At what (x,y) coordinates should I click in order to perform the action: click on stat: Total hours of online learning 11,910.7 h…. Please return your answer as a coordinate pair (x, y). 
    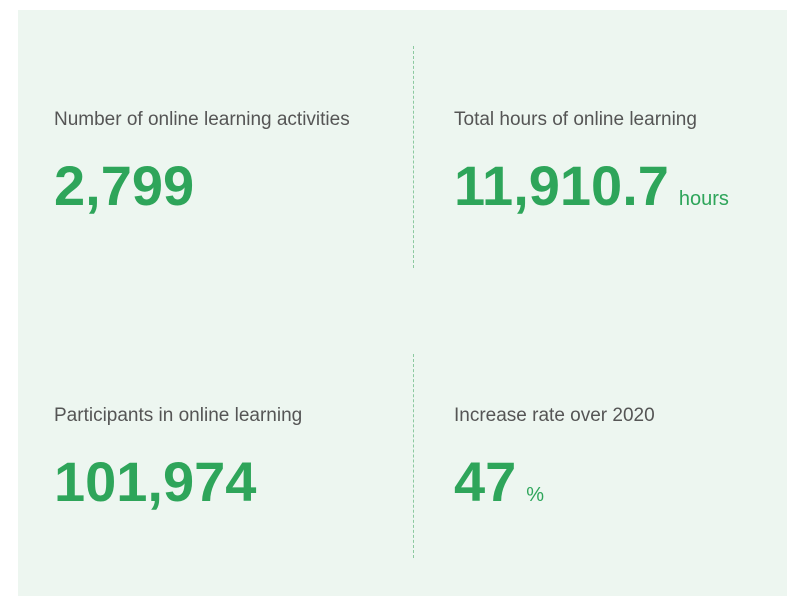
    Looking at the image, I should click on (591, 163).